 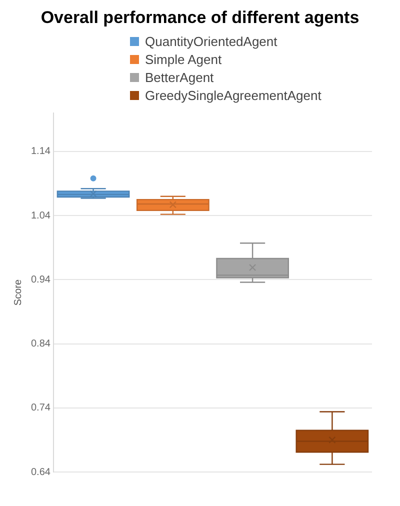 I want to click on y-tick-label: 0.64, so click(x=40, y=472).